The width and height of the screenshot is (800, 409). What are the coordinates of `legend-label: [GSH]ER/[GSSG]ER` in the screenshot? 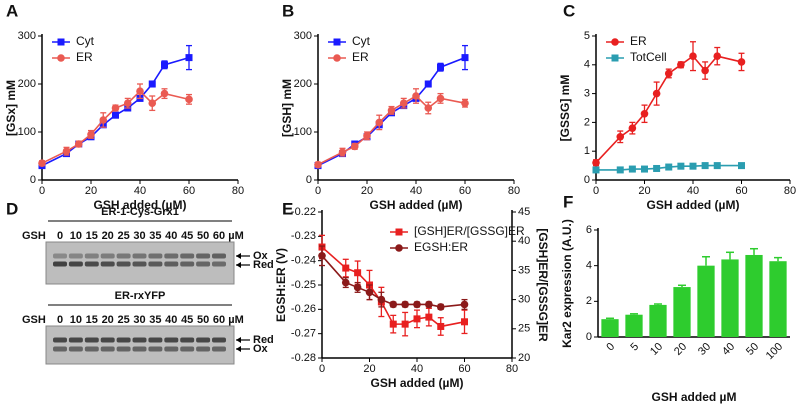 It's located at (469, 231).